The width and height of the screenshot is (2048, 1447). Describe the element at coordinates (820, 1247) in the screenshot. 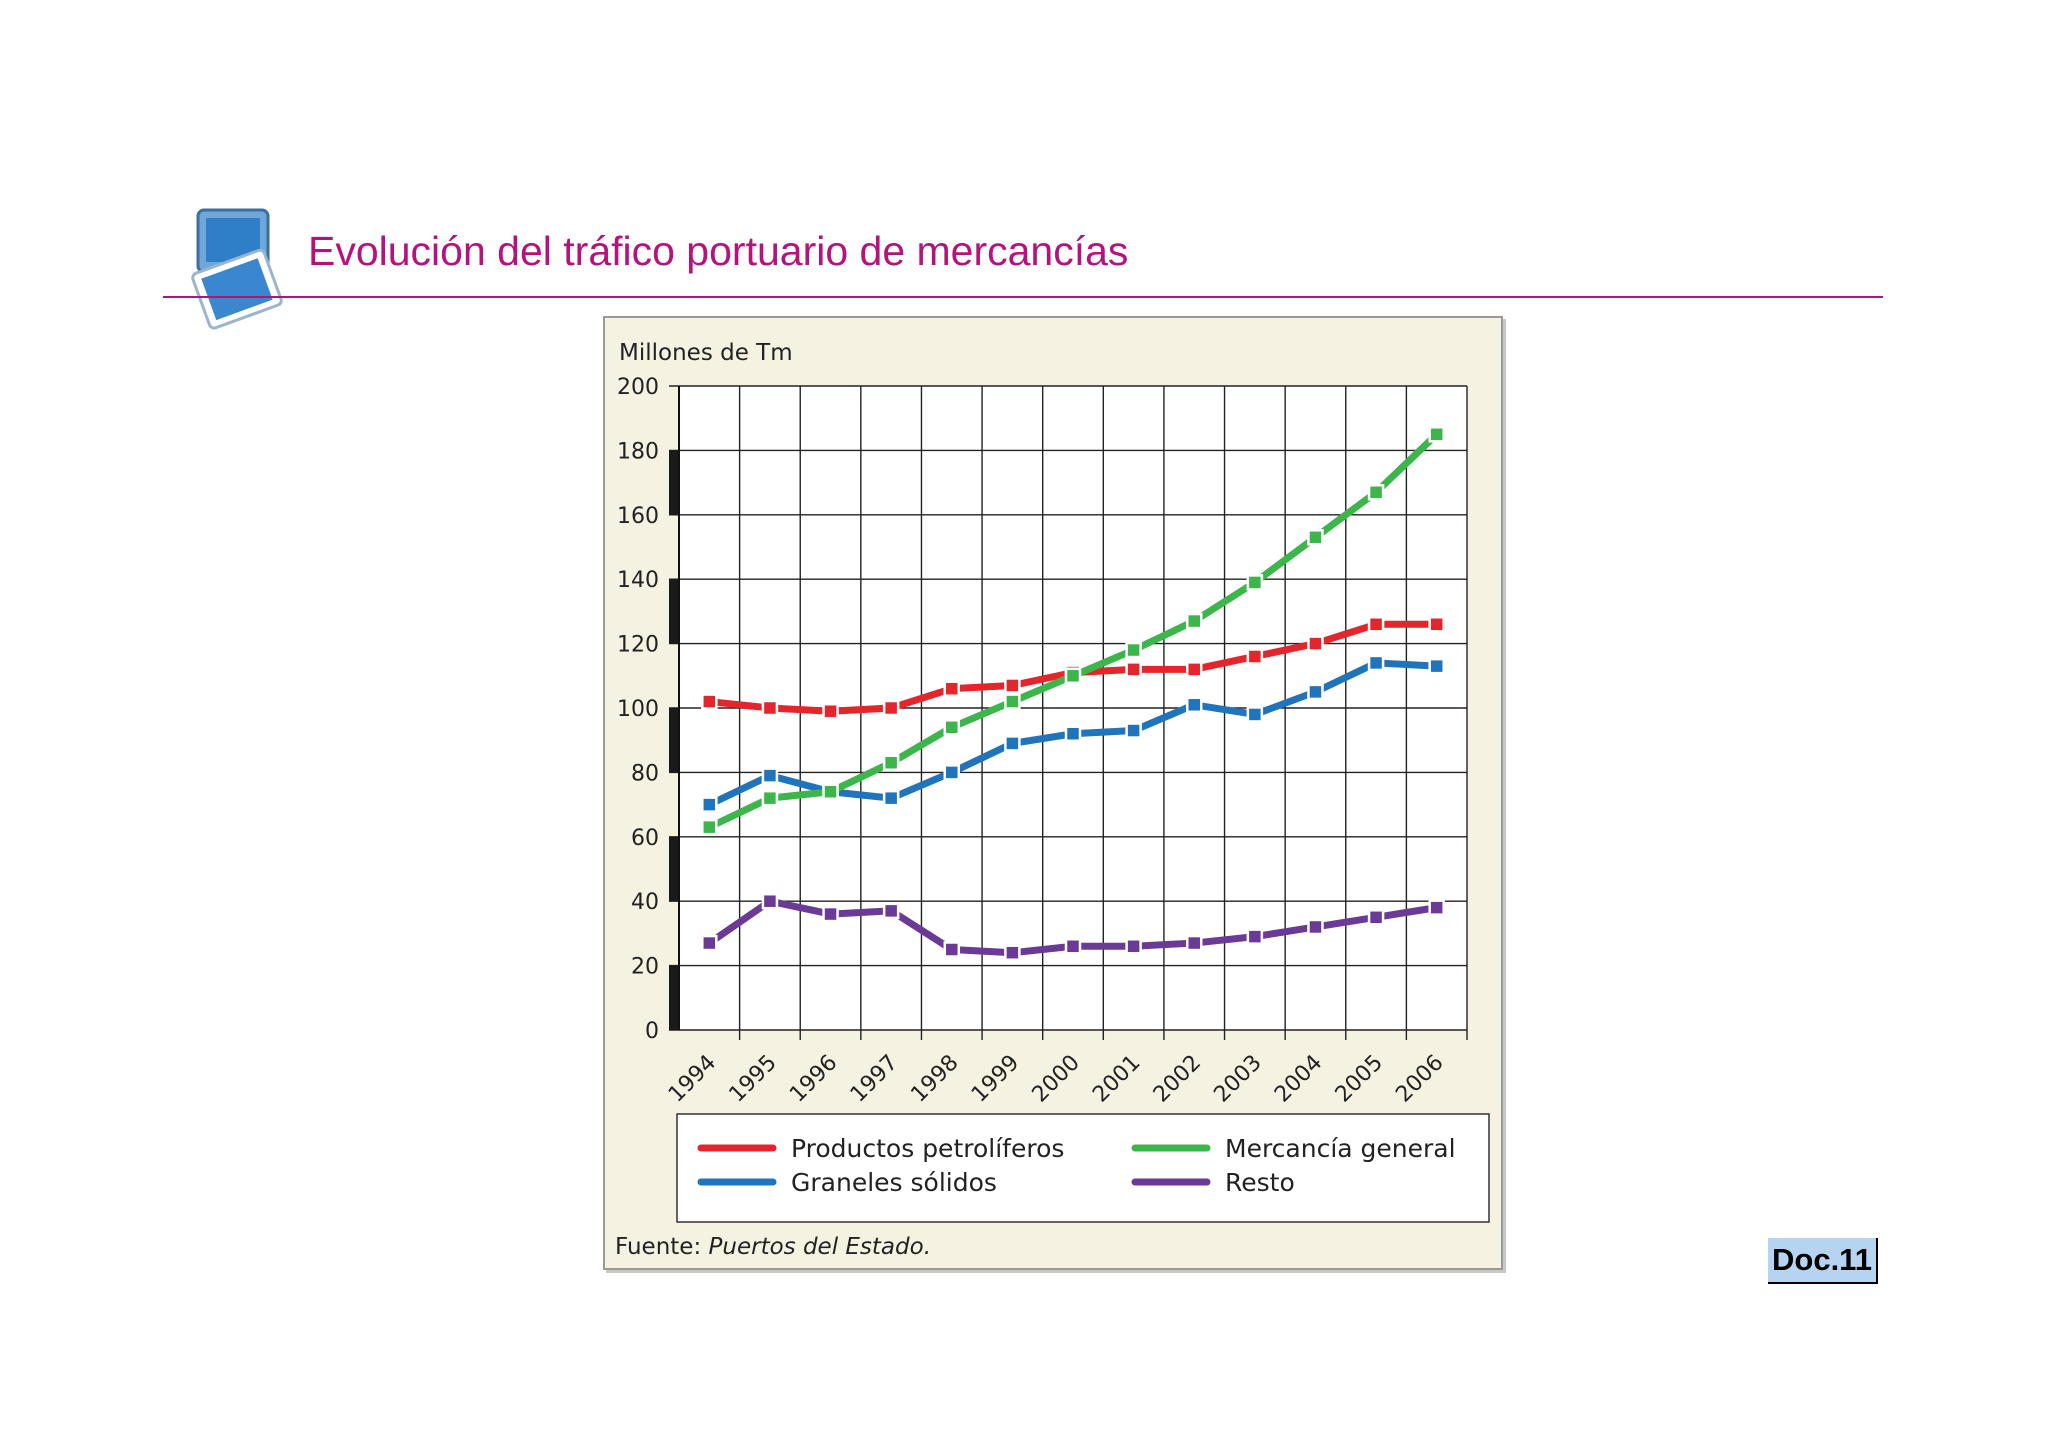

I see `source-value: Puertos del Estado.` at that location.